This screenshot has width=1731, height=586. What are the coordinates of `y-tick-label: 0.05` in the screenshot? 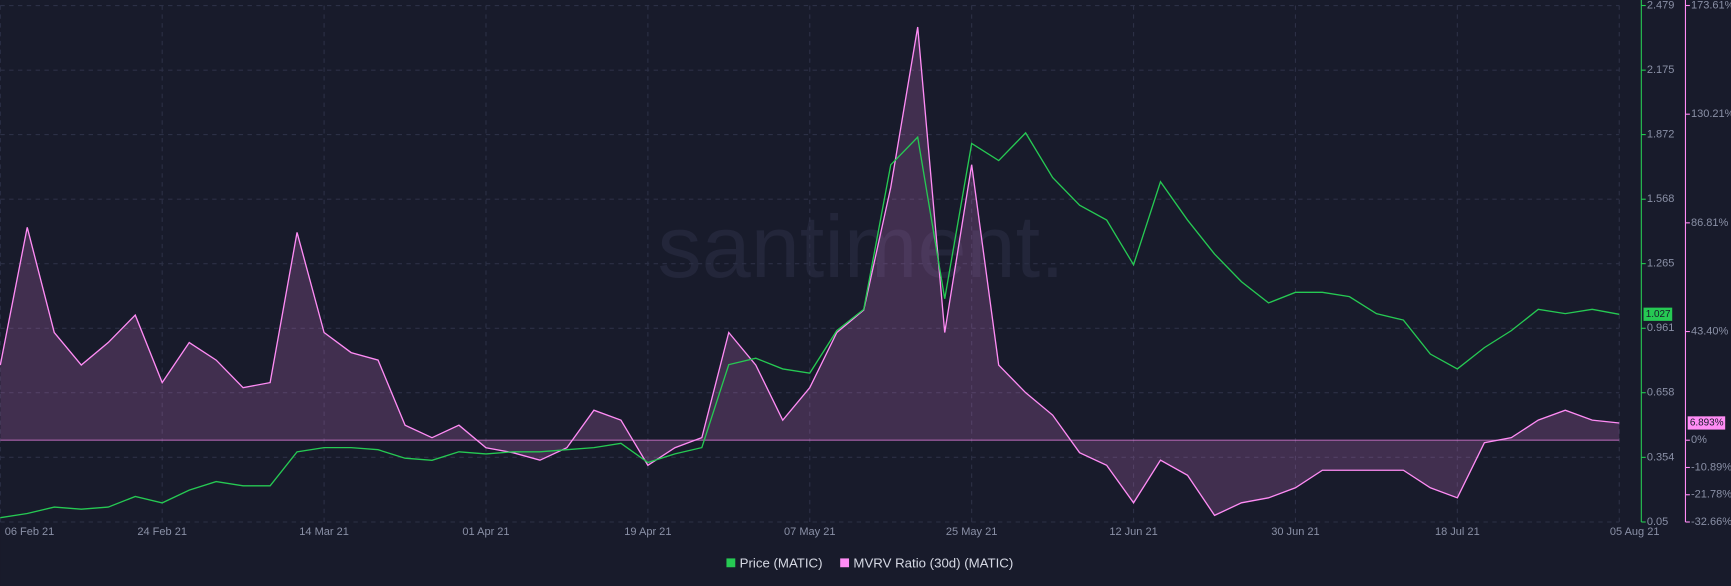 It's located at (1657, 522).